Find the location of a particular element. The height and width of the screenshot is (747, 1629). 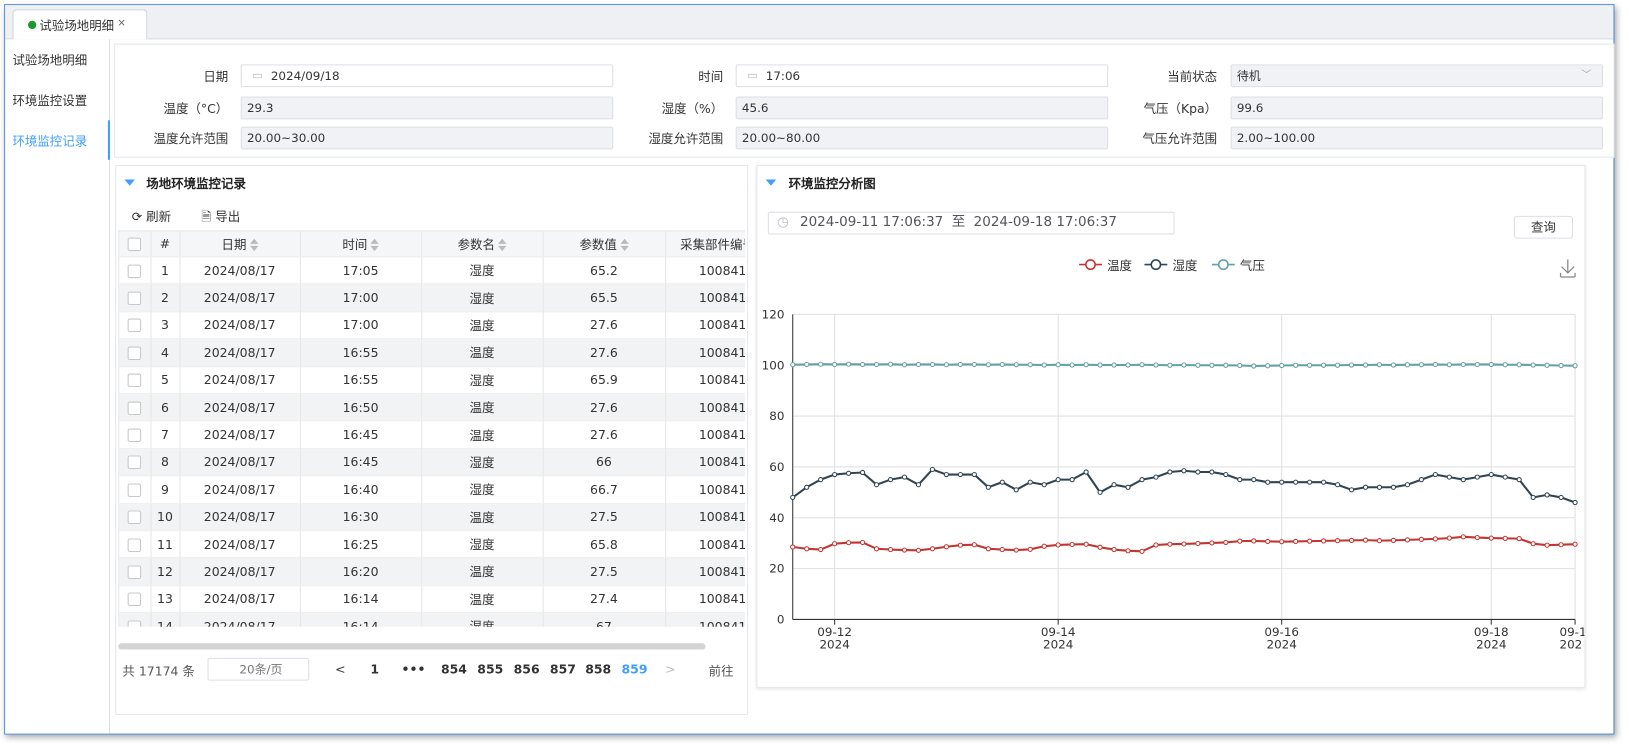

page-size-select: 20条/页 is located at coordinates (258, 669).